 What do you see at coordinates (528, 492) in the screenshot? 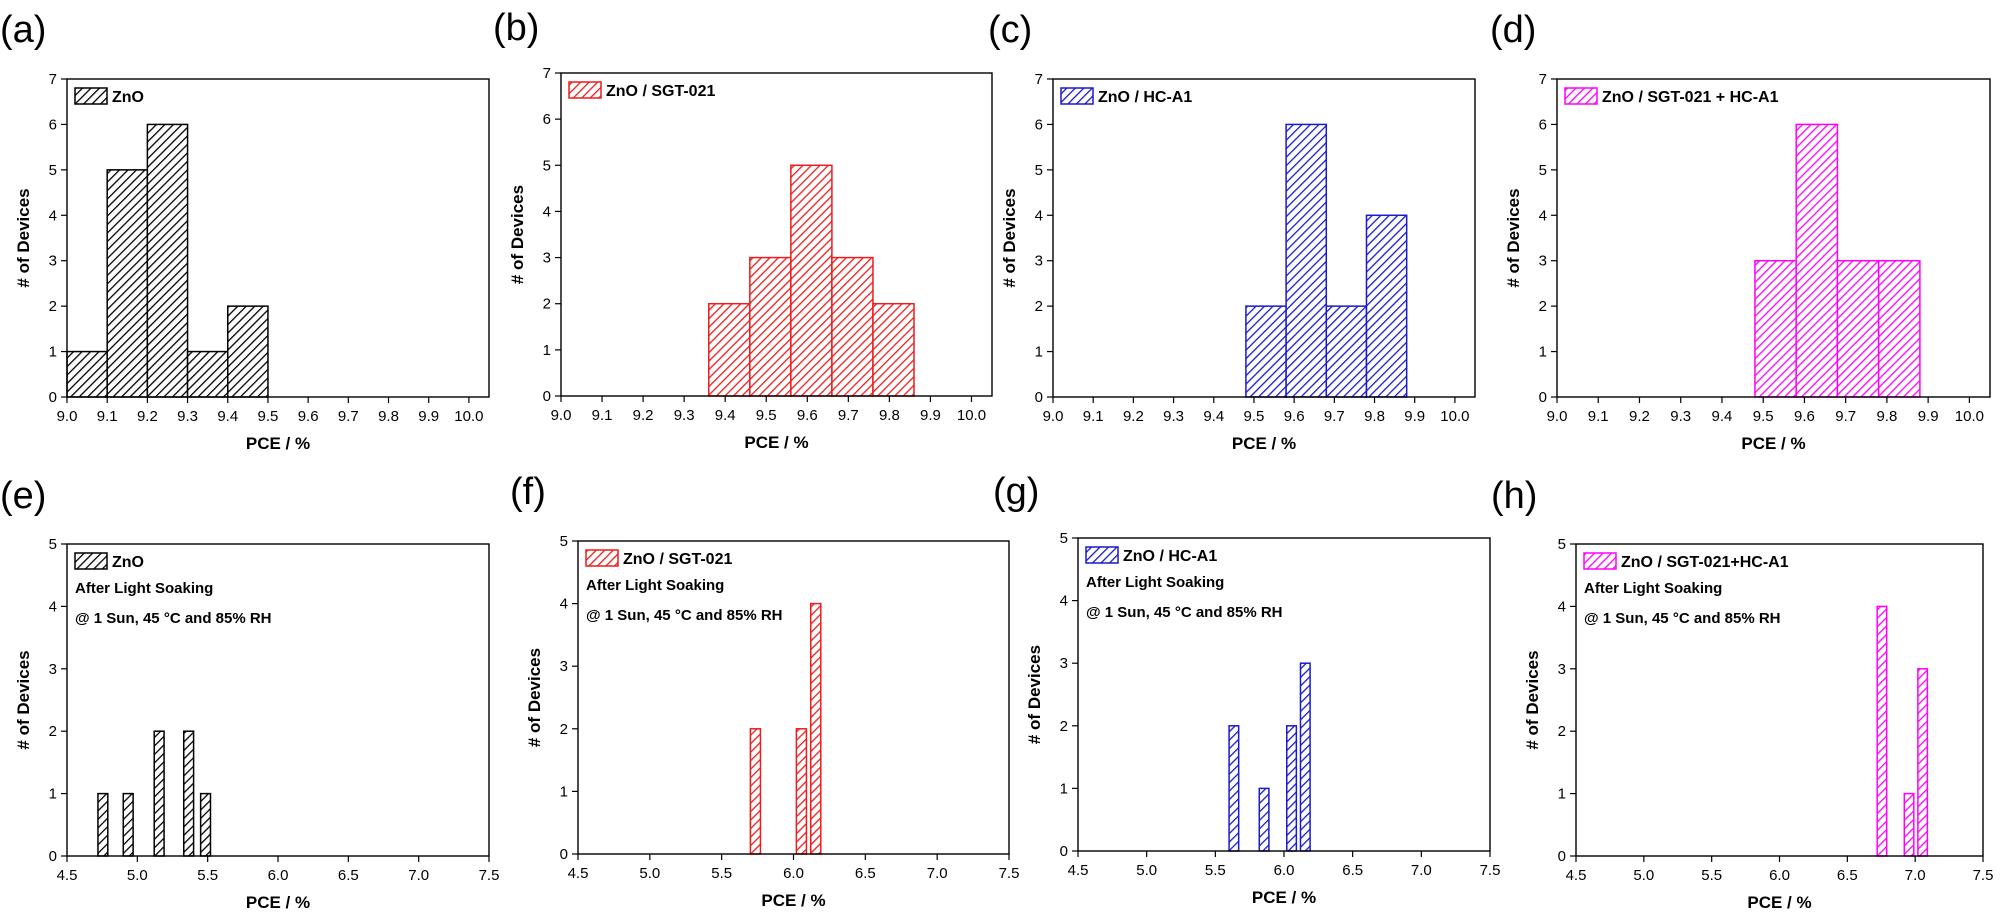
I see `panel-label: (f)` at bounding box center [528, 492].